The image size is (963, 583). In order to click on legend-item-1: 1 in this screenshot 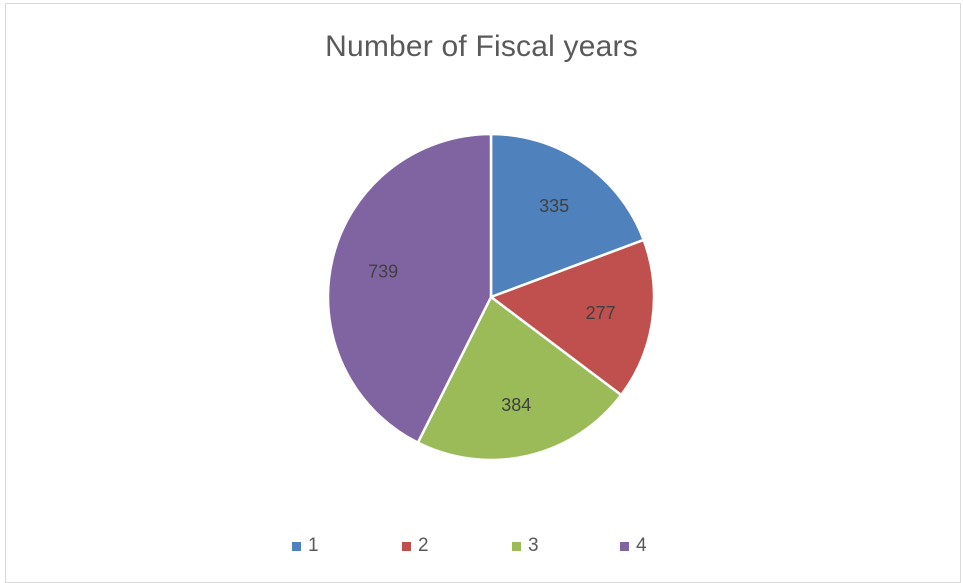, I will do `click(305, 546)`.